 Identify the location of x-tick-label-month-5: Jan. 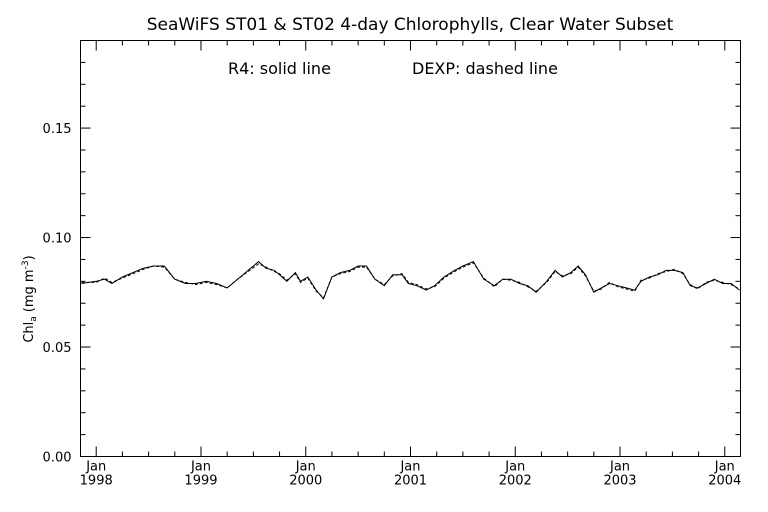
(619, 467).